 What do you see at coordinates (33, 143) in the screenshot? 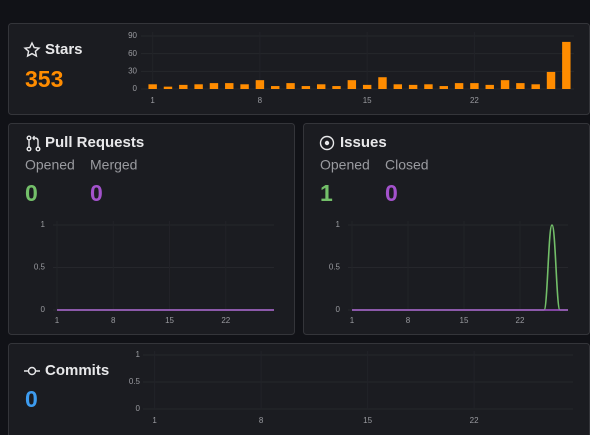
I see `pr-icon` at bounding box center [33, 143].